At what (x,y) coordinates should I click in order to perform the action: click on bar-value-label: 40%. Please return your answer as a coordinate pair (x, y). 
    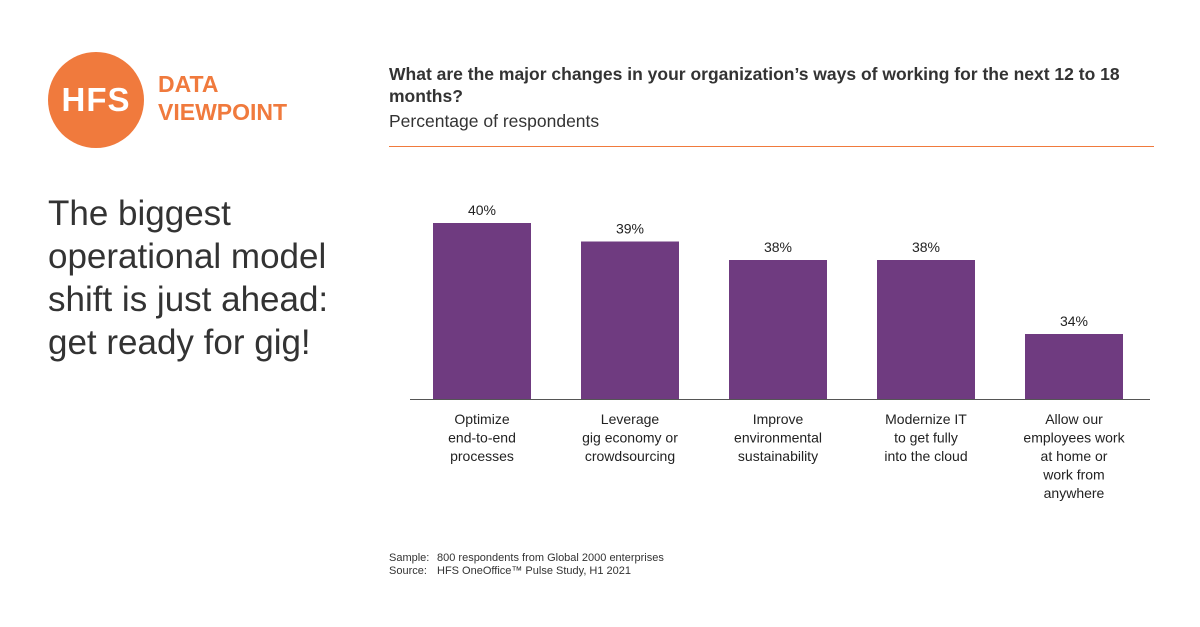
    Looking at the image, I should click on (482, 210).